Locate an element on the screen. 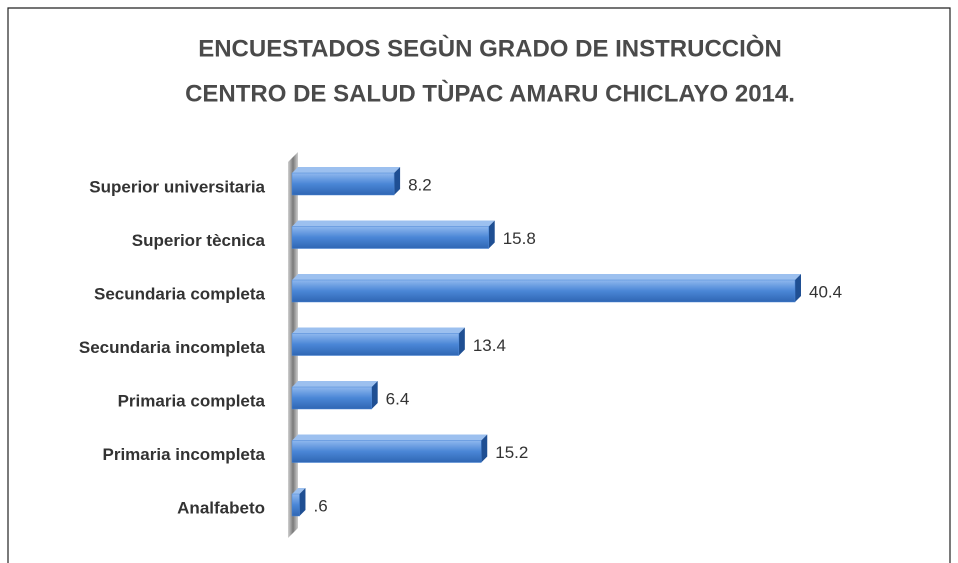 This screenshot has height=563, width=958. value-label: 40.4 is located at coordinates (825, 291).